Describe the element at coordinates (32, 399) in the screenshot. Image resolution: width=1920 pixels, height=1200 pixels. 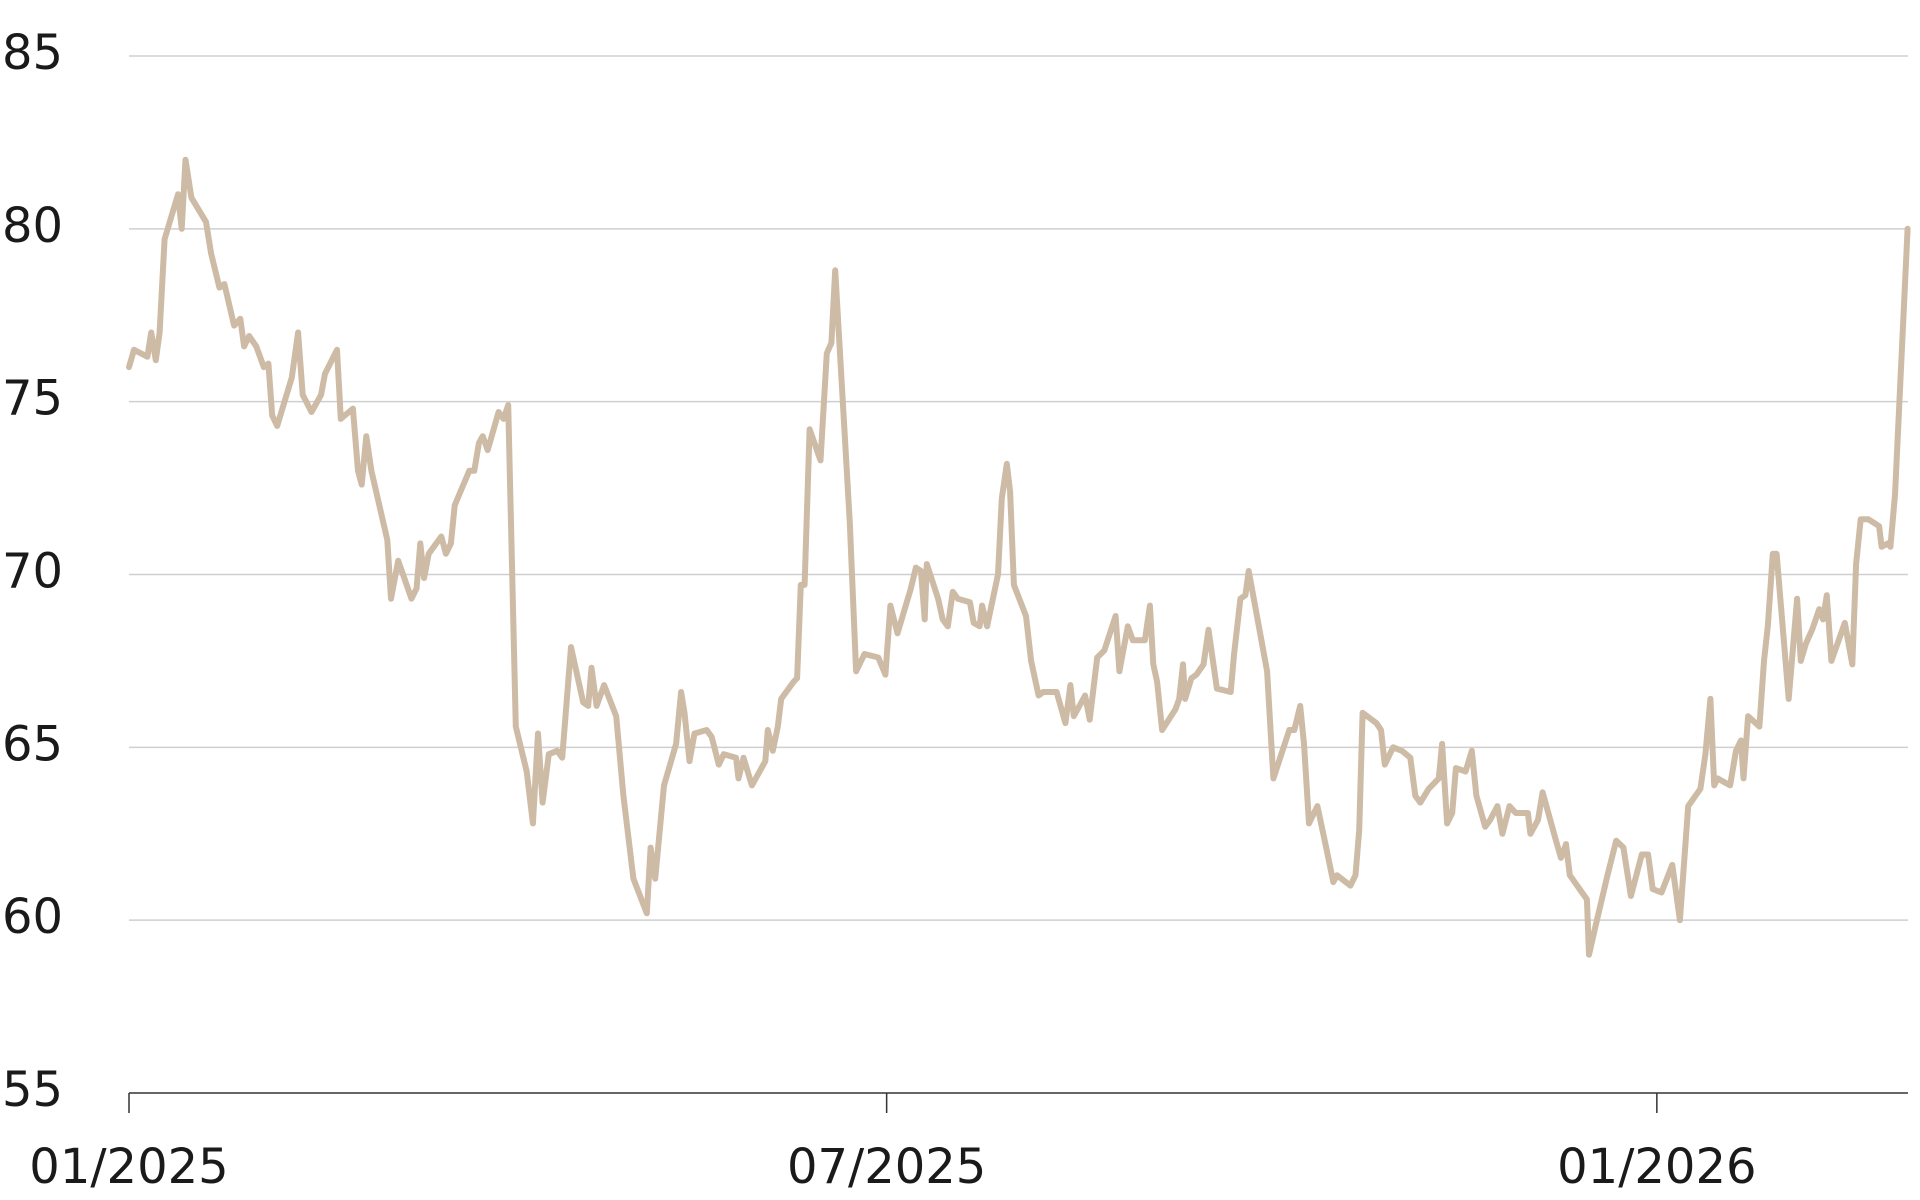
I see `y-tick-label: 75` at that location.